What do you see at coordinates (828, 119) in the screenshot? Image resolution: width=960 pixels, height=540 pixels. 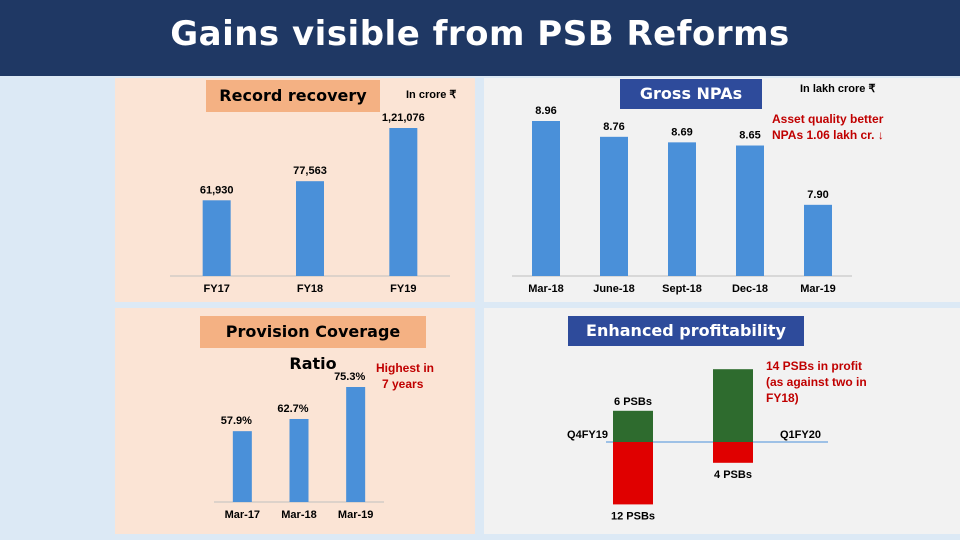 I see `npa-note-line-1: Asset quality better` at bounding box center [828, 119].